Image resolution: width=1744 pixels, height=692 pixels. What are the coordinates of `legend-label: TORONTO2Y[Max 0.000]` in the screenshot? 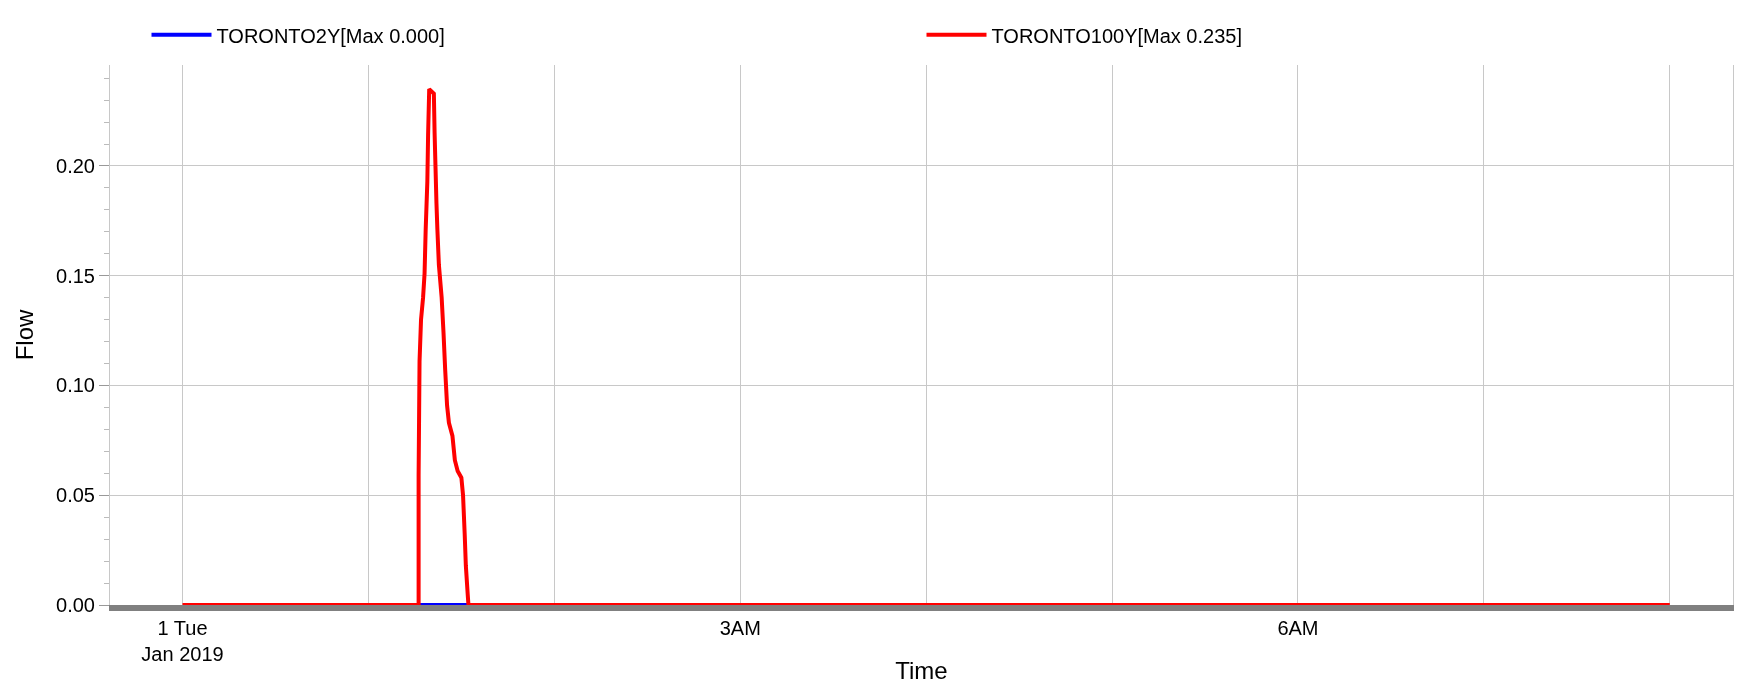 It's located at (330, 35).